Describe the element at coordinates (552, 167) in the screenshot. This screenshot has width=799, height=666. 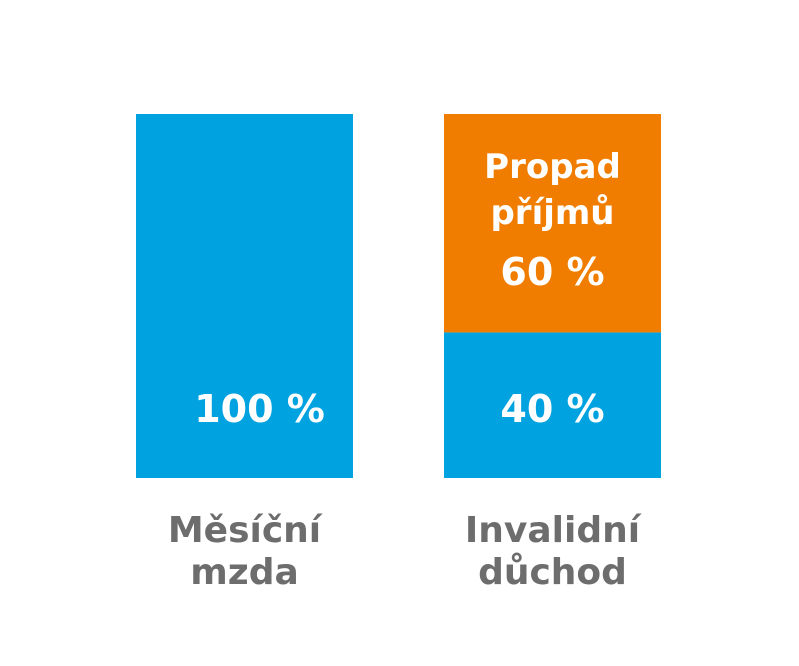
I see `propad-caption-line1: Propad` at that location.